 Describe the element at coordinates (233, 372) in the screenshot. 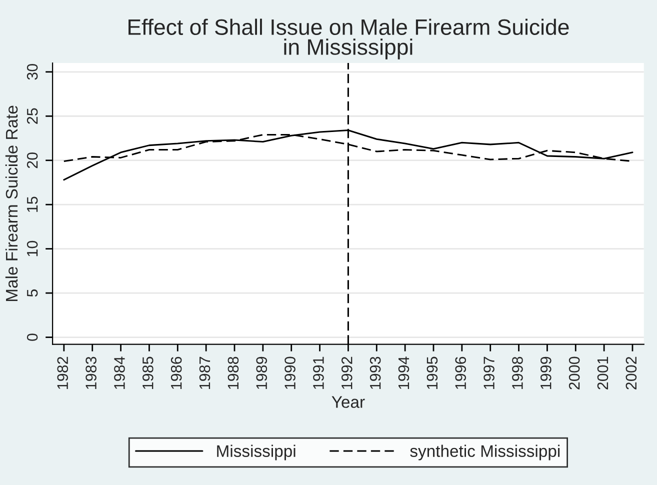

I see `x-tick-label: 1988` at that location.